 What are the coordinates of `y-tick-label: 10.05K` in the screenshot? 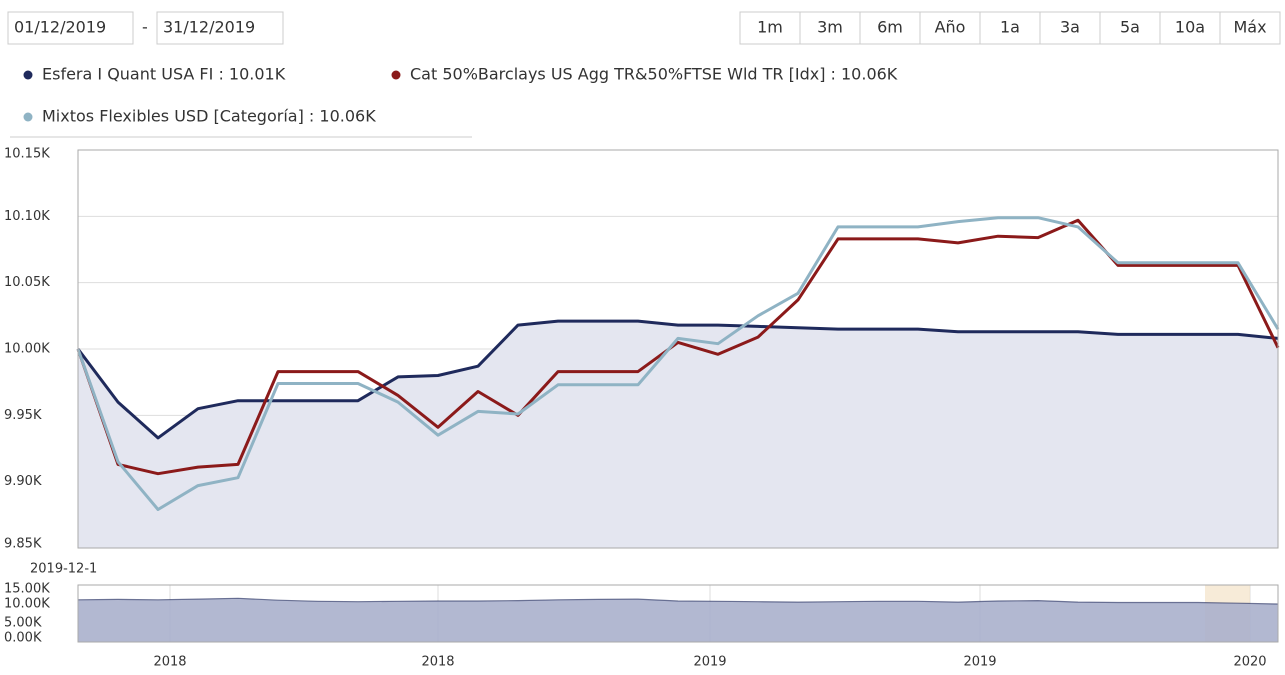 It's located at (27, 282).